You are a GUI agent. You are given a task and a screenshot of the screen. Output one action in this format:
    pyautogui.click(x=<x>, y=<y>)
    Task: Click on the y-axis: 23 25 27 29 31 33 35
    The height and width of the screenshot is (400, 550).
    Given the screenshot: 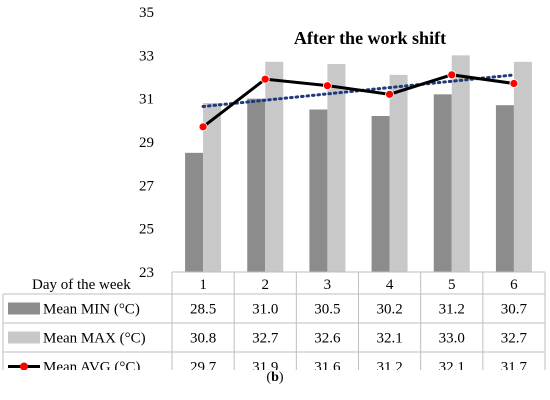 What is the action you would take?
    pyautogui.click(x=147, y=143)
    